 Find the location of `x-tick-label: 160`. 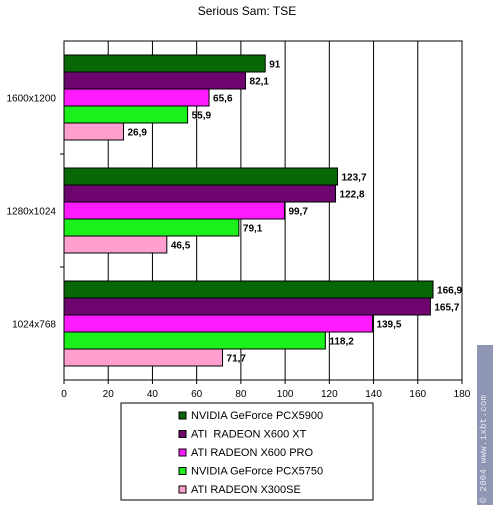

x-tick-label: 160 is located at coordinates (417, 394).